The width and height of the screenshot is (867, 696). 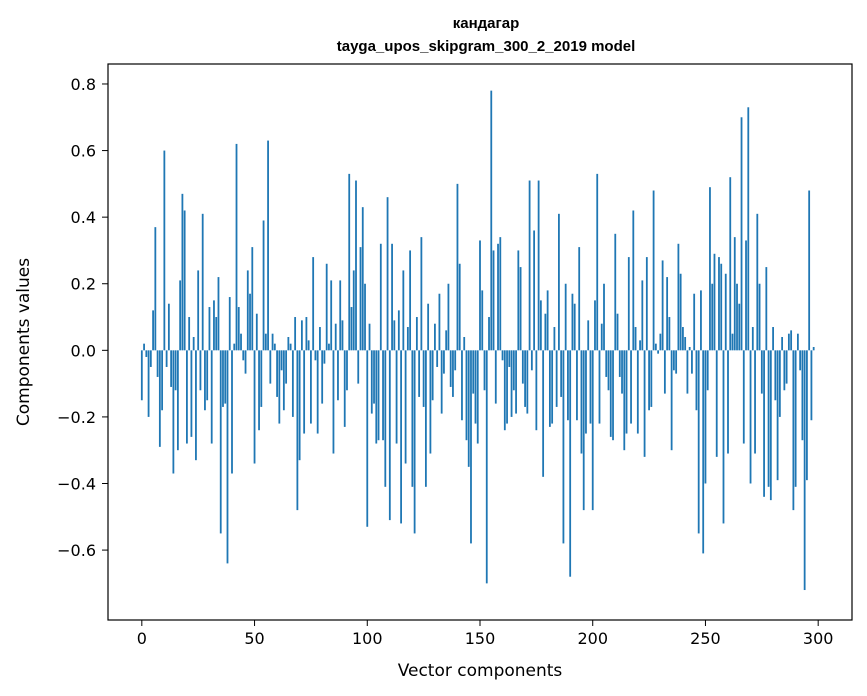 I want to click on y-tick-label: −0.4, so click(x=76, y=483).